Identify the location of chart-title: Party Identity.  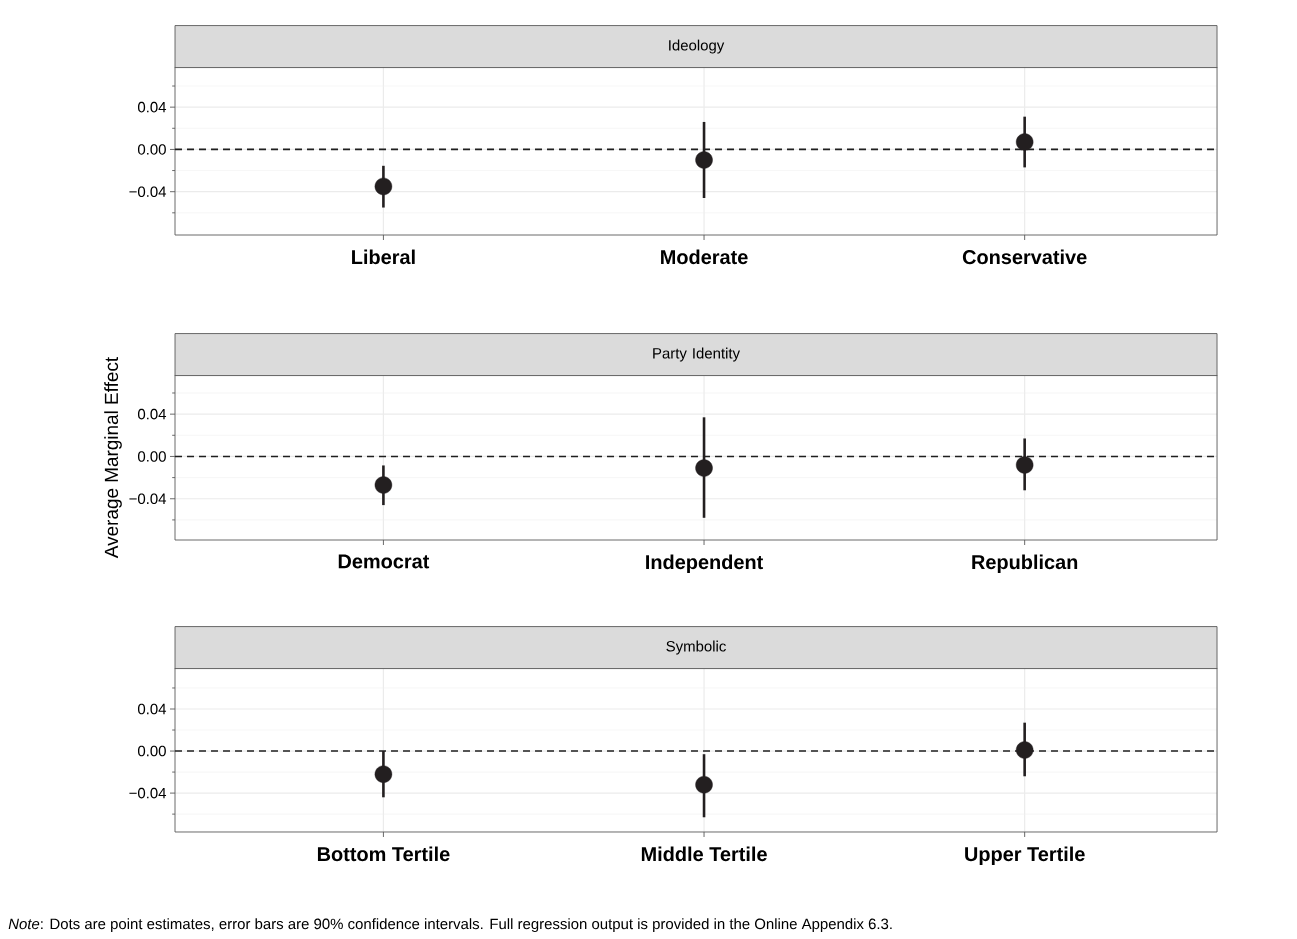
(696, 354).